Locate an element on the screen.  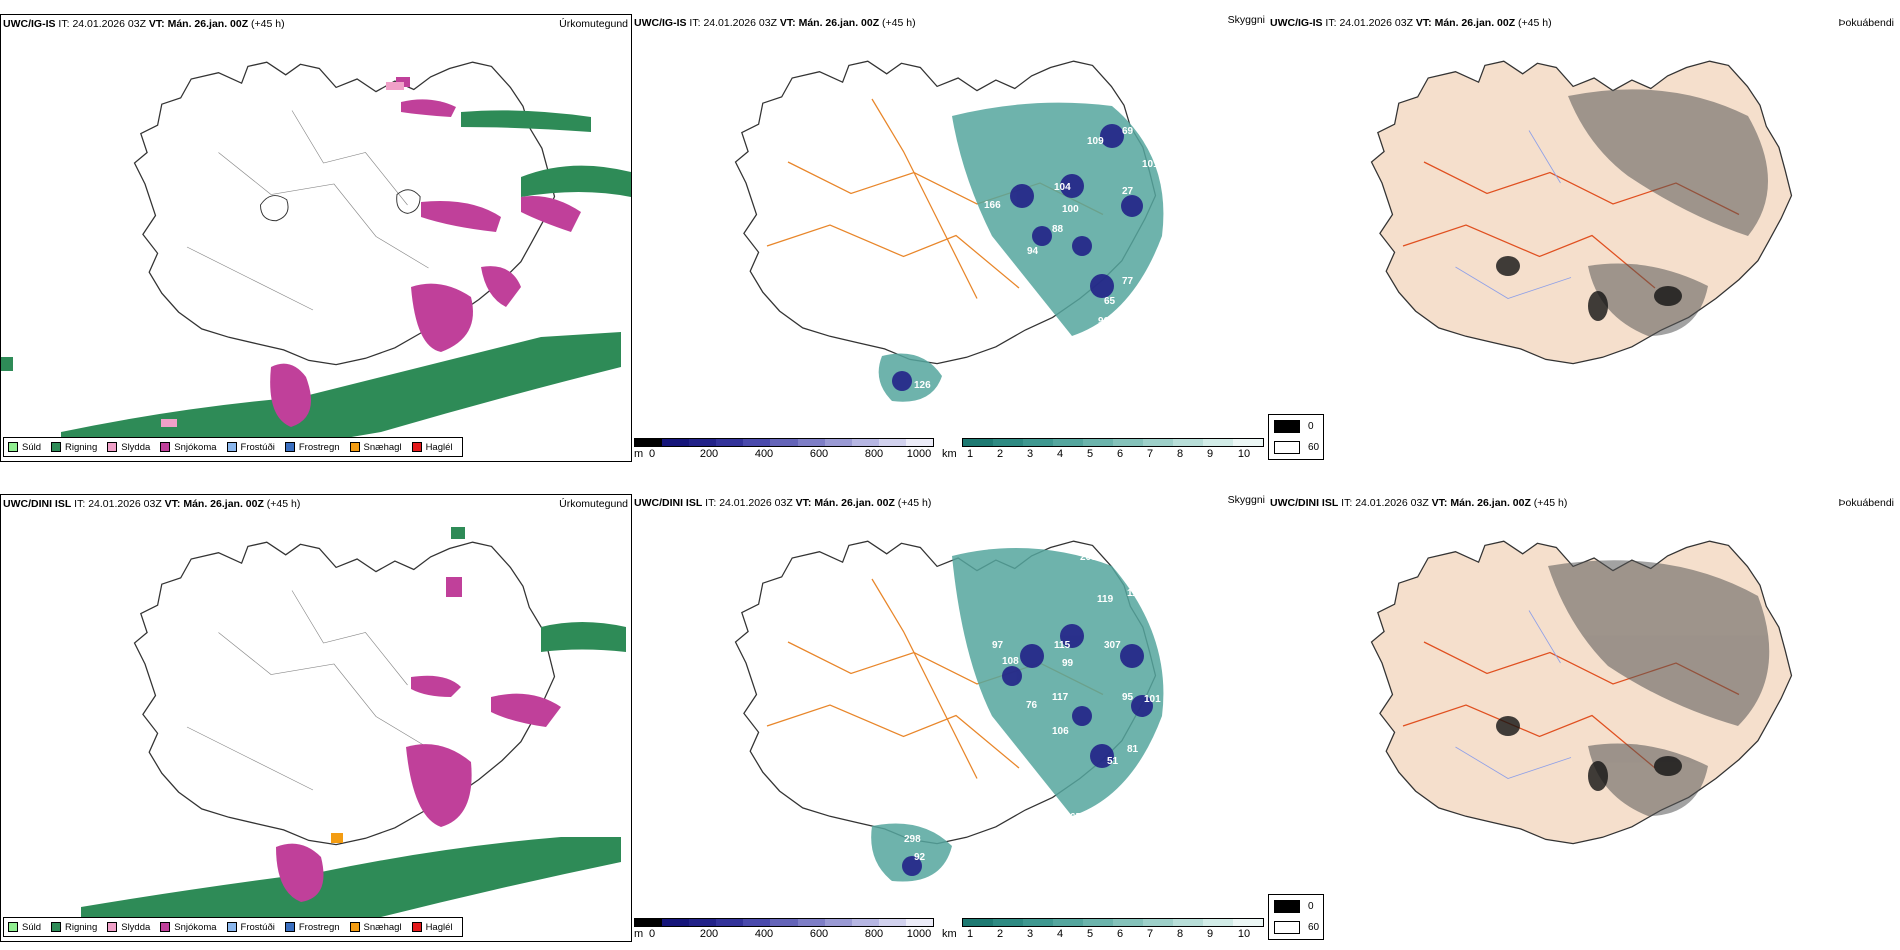
snow-grains-area is located at coordinates (337, 838).